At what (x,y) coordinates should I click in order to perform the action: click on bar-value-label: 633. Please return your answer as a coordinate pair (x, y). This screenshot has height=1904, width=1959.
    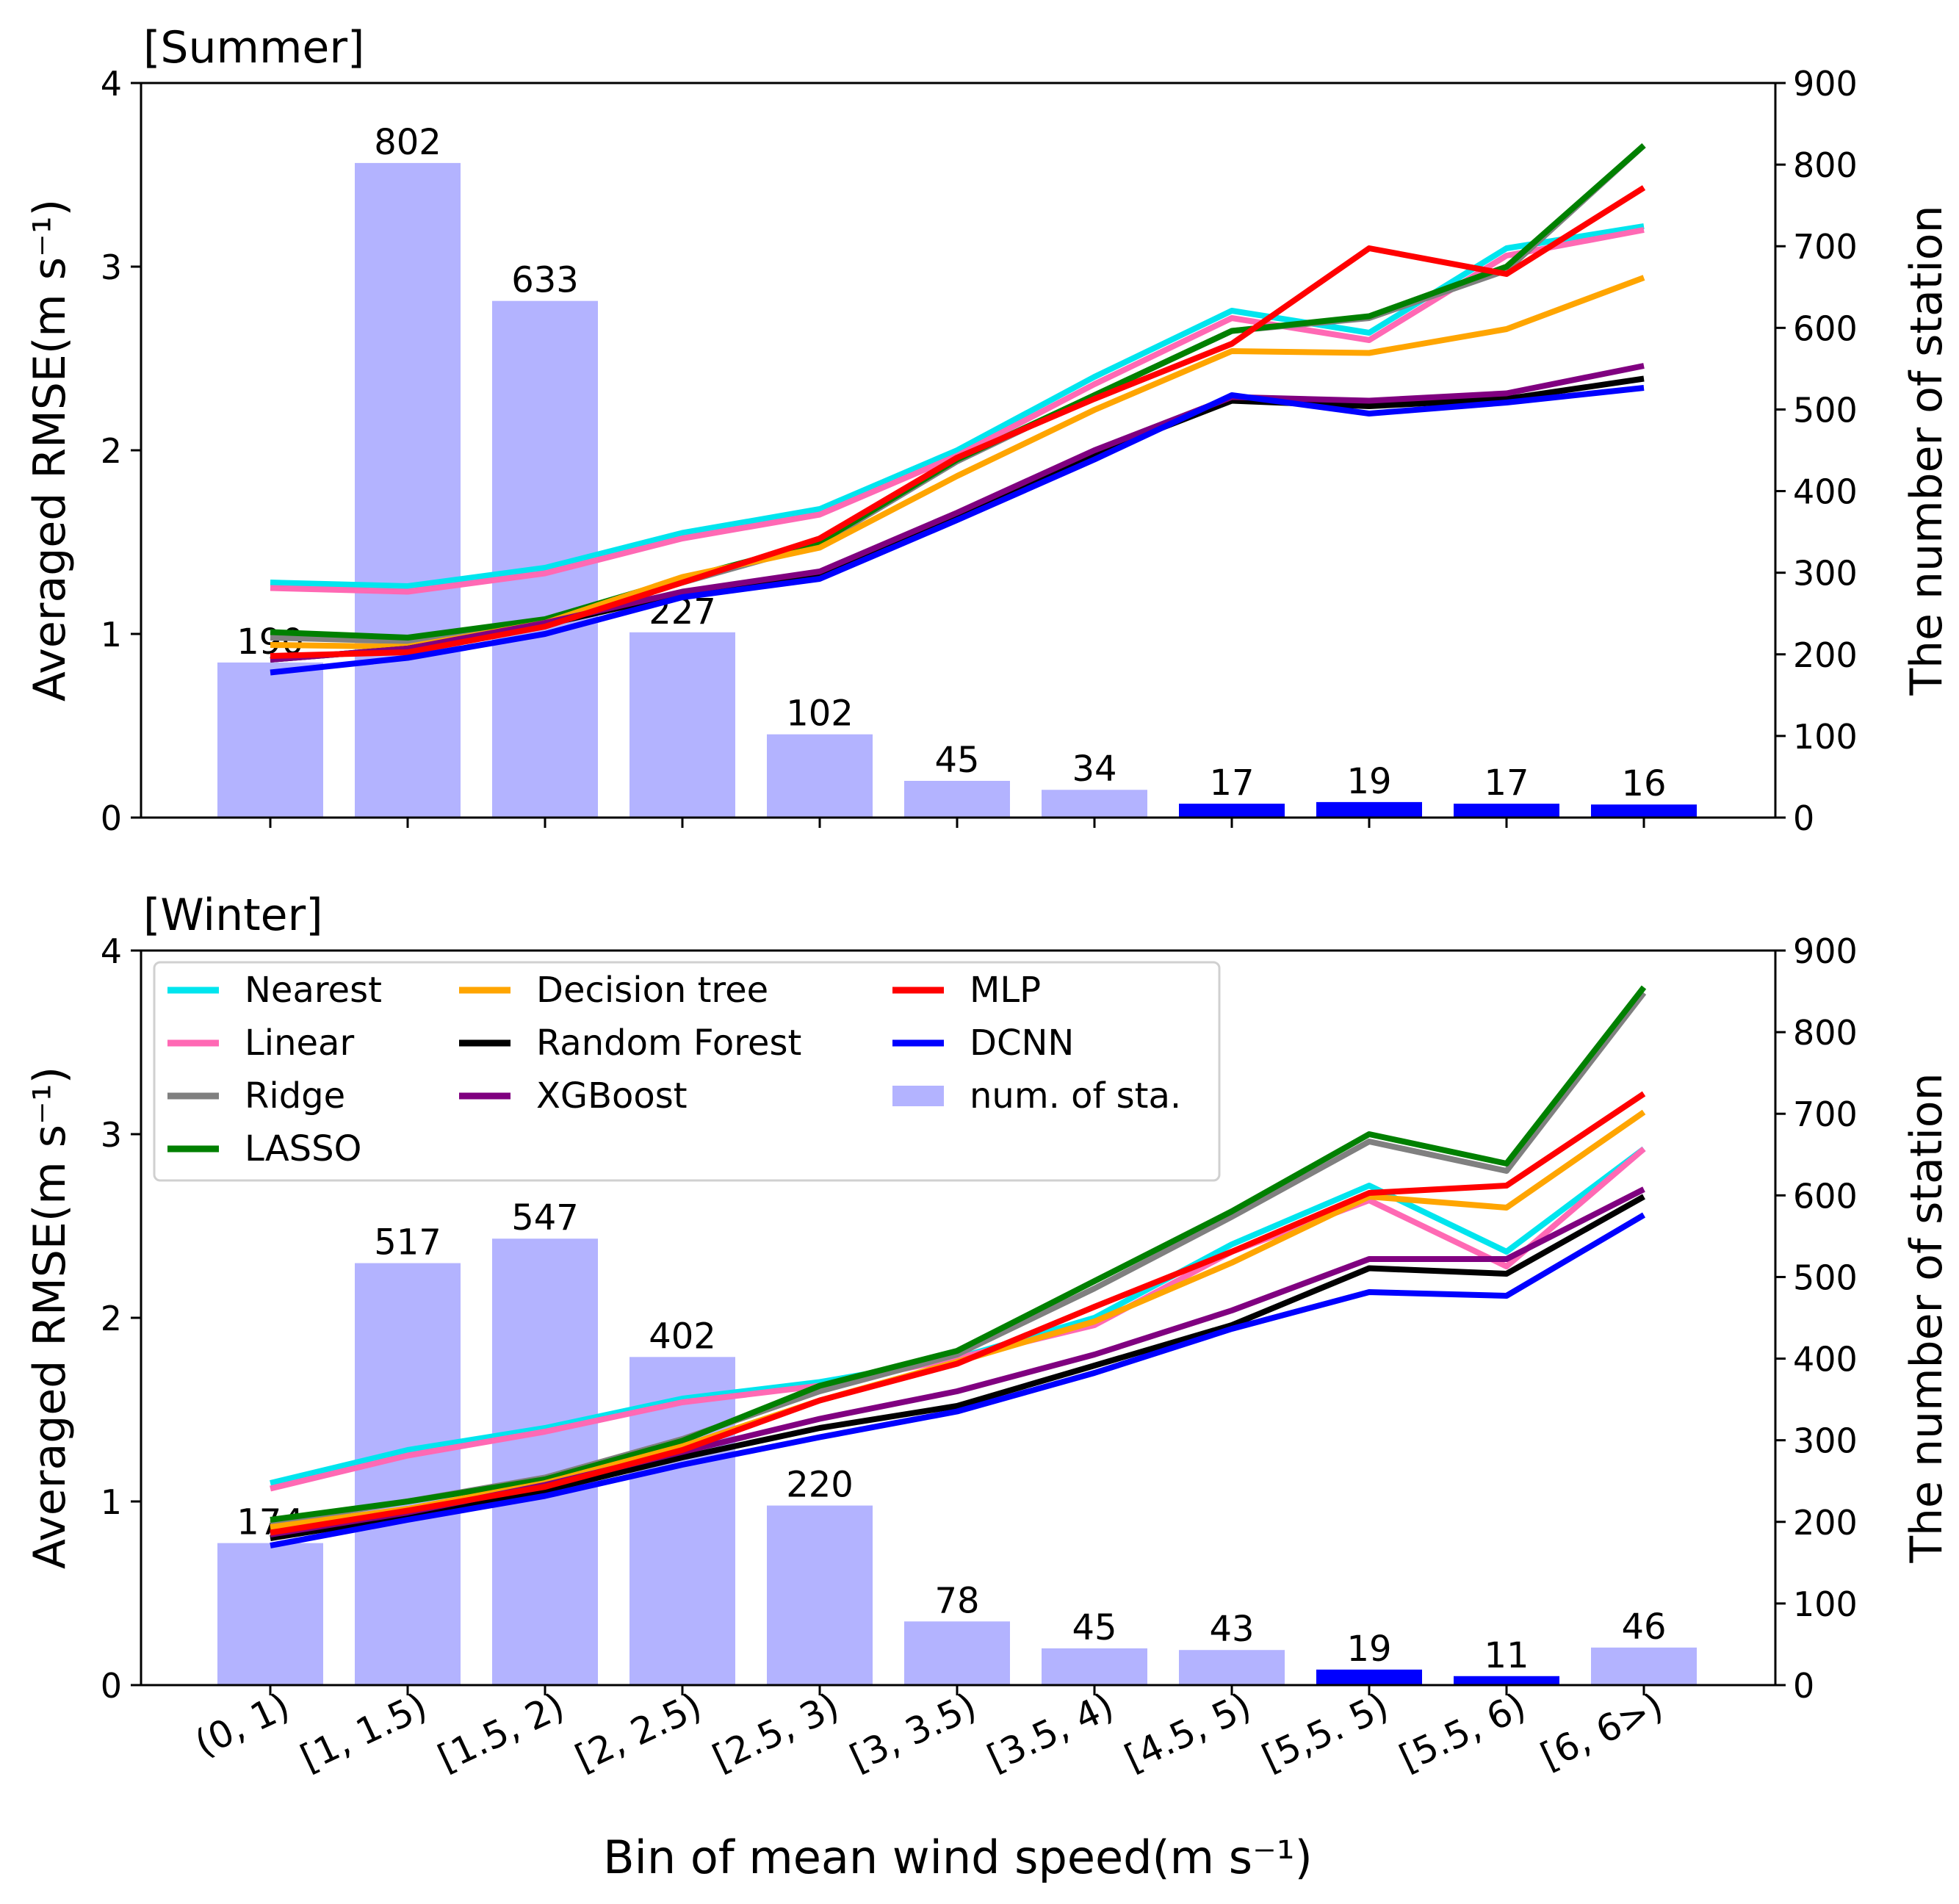
    Looking at the image, I should click on (545, 281).